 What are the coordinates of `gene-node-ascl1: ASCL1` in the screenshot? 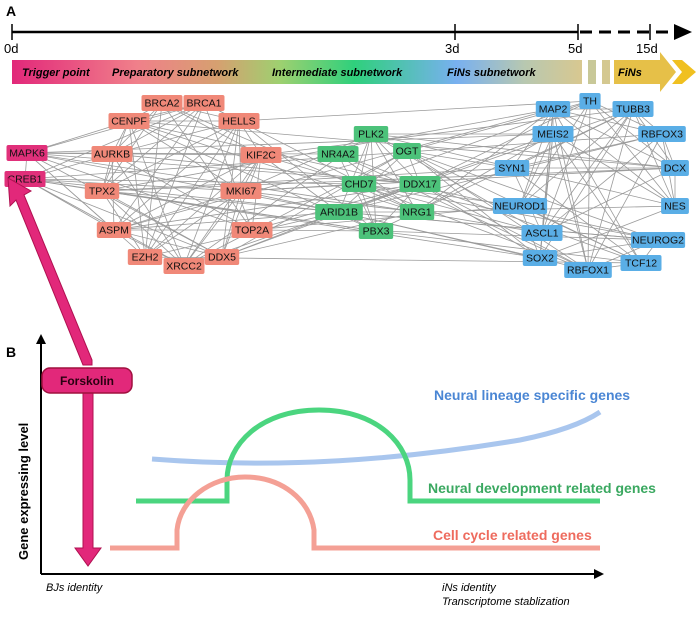 It's located at (542, 233).